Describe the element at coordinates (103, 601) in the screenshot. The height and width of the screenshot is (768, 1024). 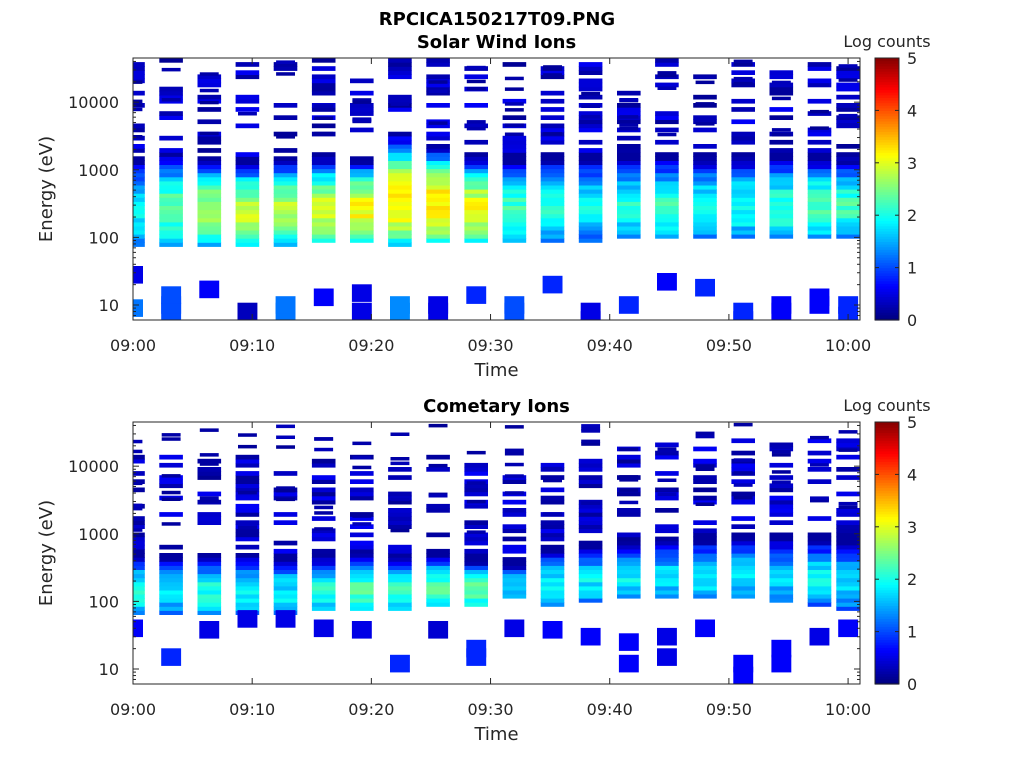
I see `y-tick-label: 100` at that location.